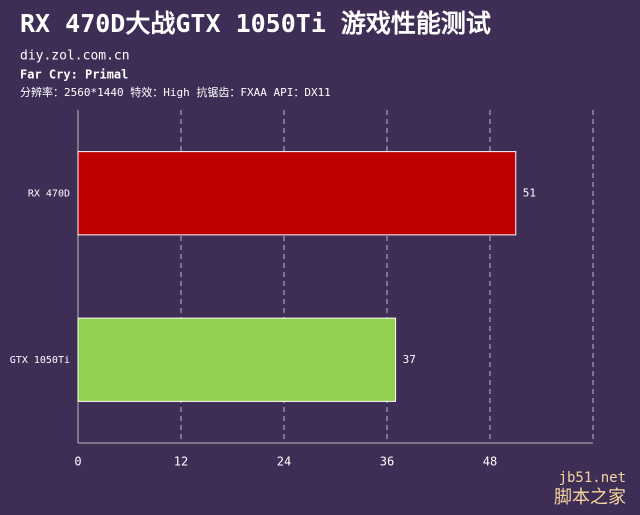  Describe the element at coordinates (284, 462) in the screenshot. I see `x-tick-label: 24` at that location.